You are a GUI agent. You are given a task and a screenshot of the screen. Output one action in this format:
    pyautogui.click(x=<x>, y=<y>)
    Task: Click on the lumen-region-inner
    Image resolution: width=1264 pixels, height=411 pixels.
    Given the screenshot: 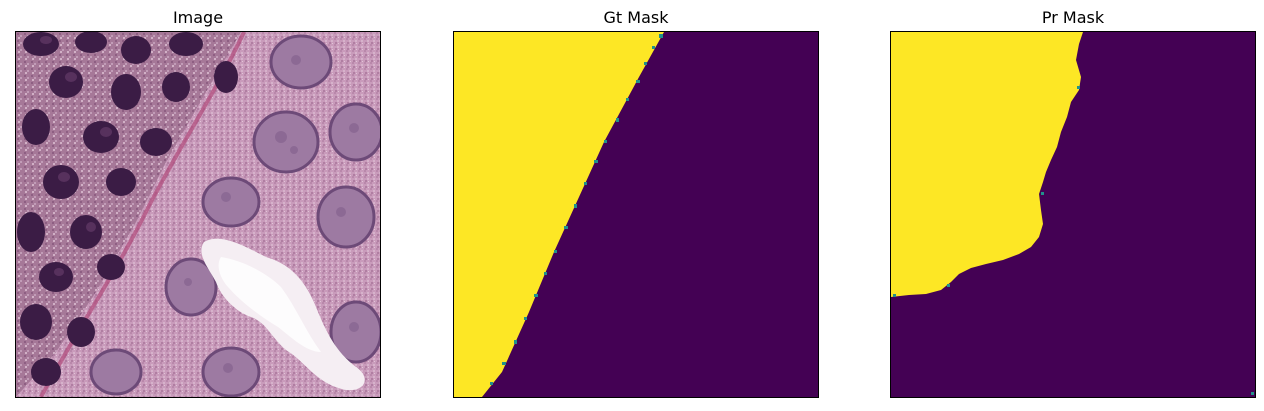 What is the action you would take?
    pyautogui.click(x=269, y=304)
    